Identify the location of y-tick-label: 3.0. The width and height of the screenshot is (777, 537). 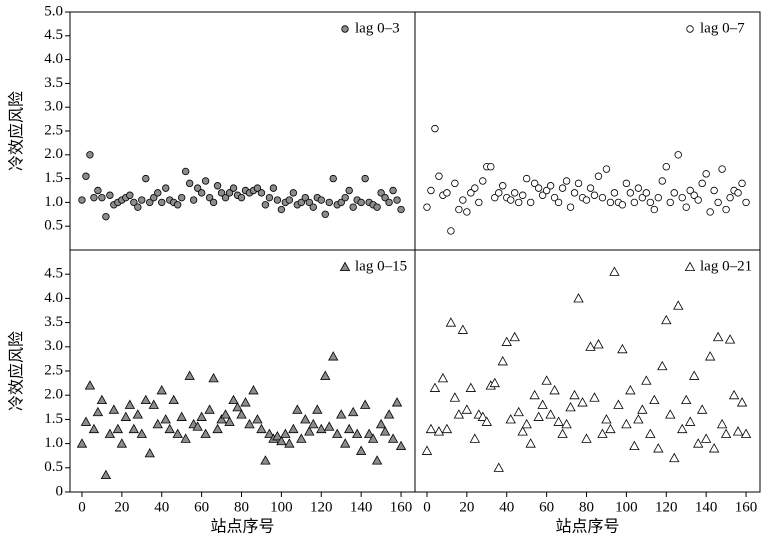
(53, 107).